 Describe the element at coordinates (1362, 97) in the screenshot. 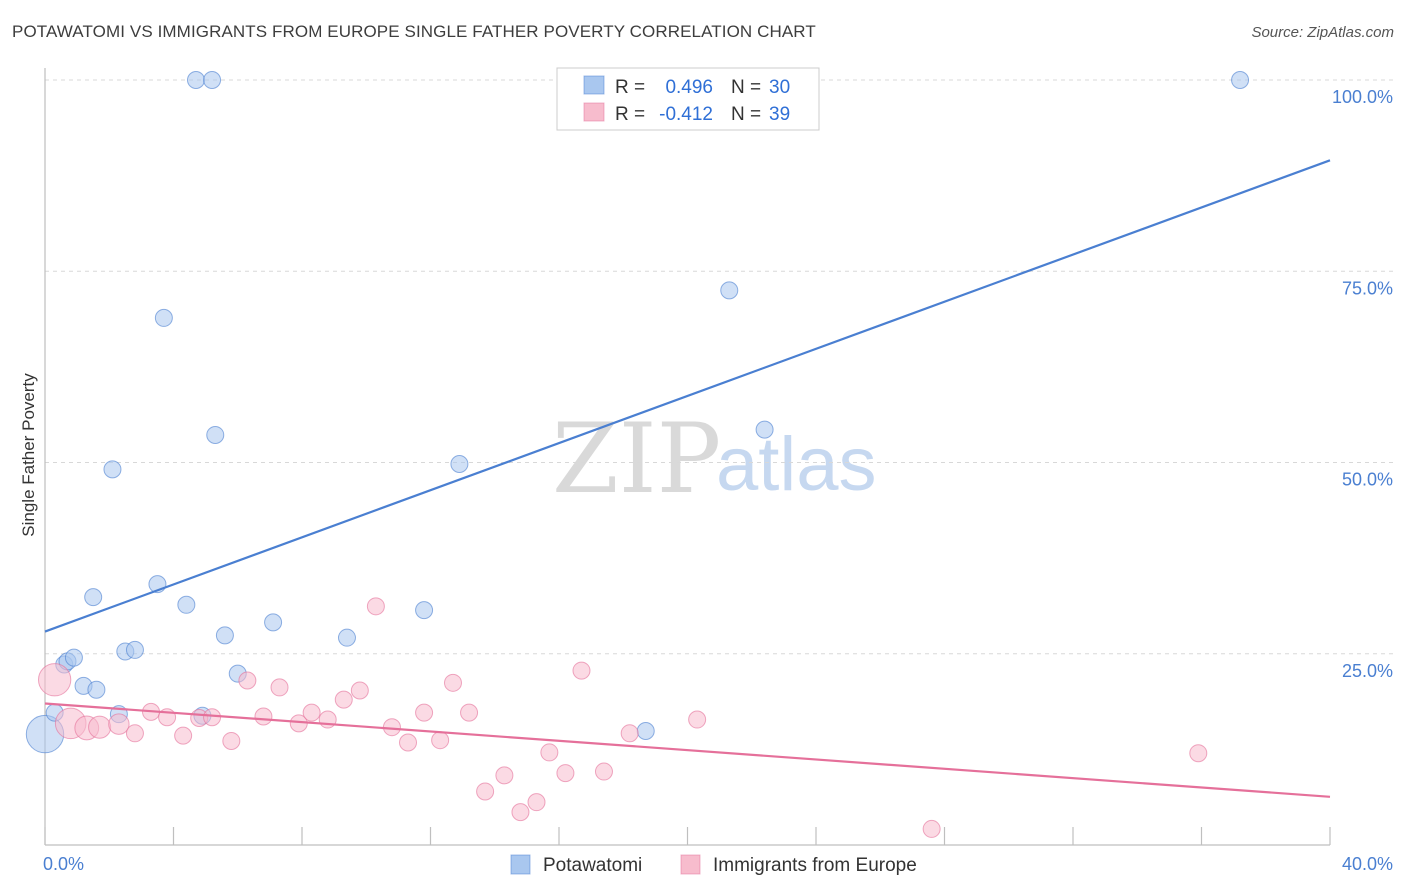

I see `y-tick-label: 100.0%` at that location.